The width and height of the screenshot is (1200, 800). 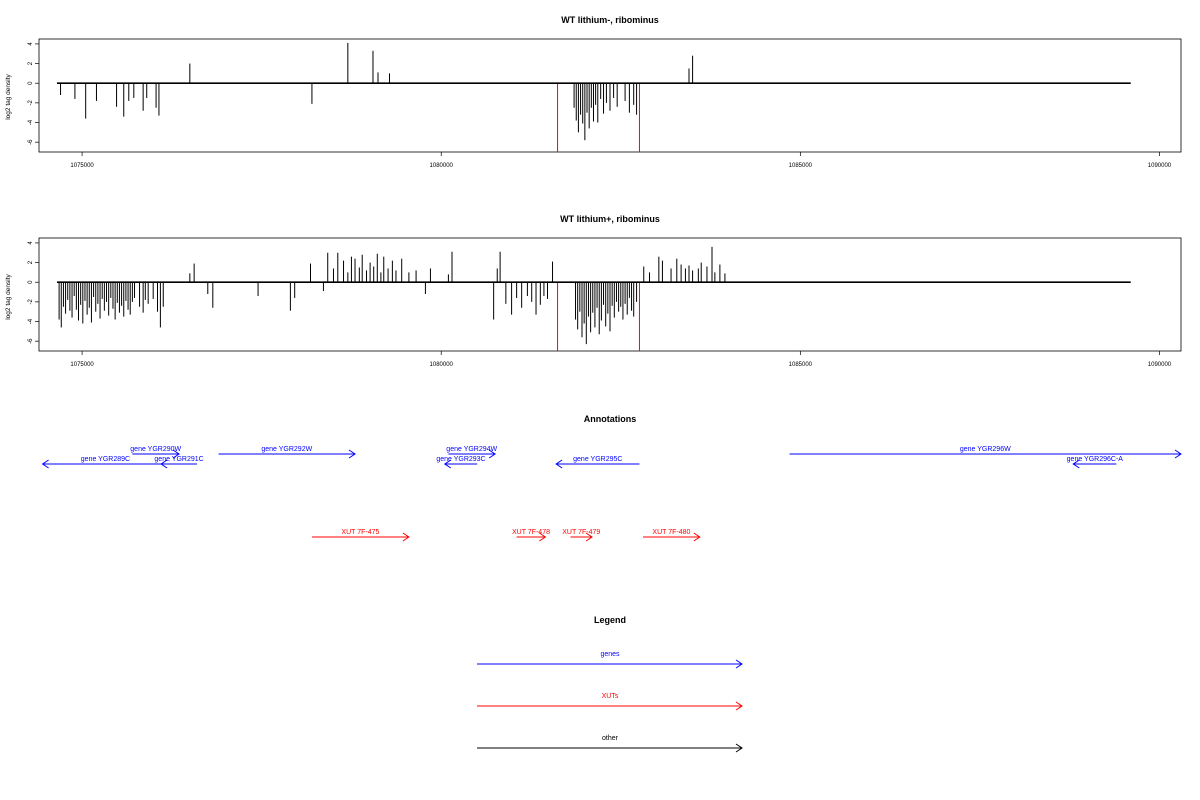 I want to click on annotation-label: XUT 7F-479, so click(x=581, y=532).